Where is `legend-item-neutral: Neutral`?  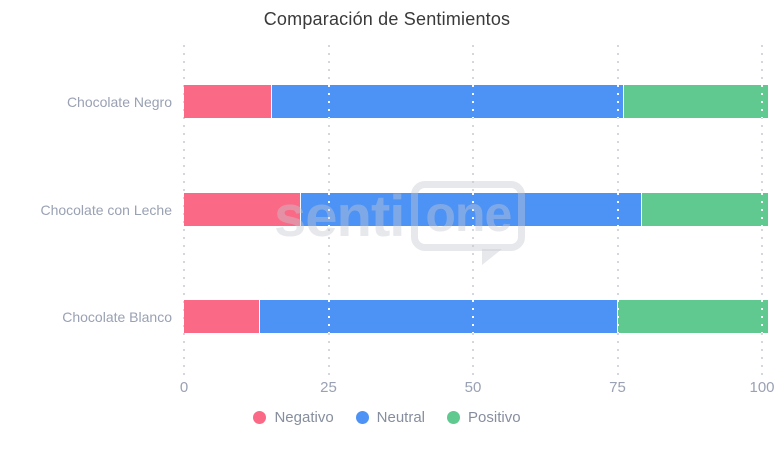
legend-item-neutral: Neutral is located at coordinates (390, 417).